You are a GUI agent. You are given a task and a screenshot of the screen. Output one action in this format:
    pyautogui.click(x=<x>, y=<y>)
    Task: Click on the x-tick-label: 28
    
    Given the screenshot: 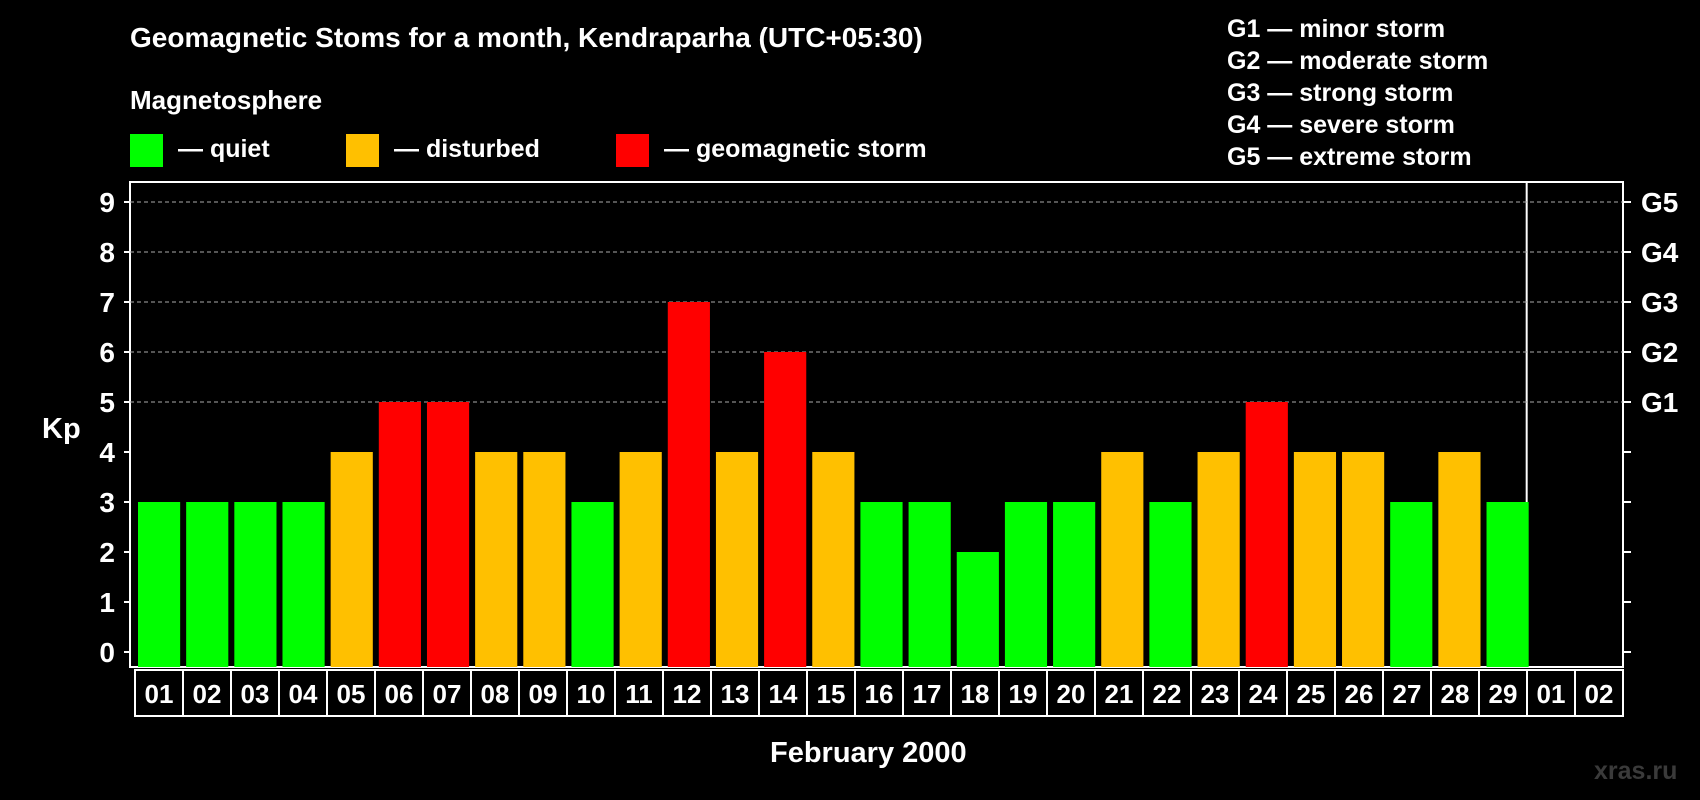 What is the action you would take?
    pyautogui.click(x=1455, y=694)
    